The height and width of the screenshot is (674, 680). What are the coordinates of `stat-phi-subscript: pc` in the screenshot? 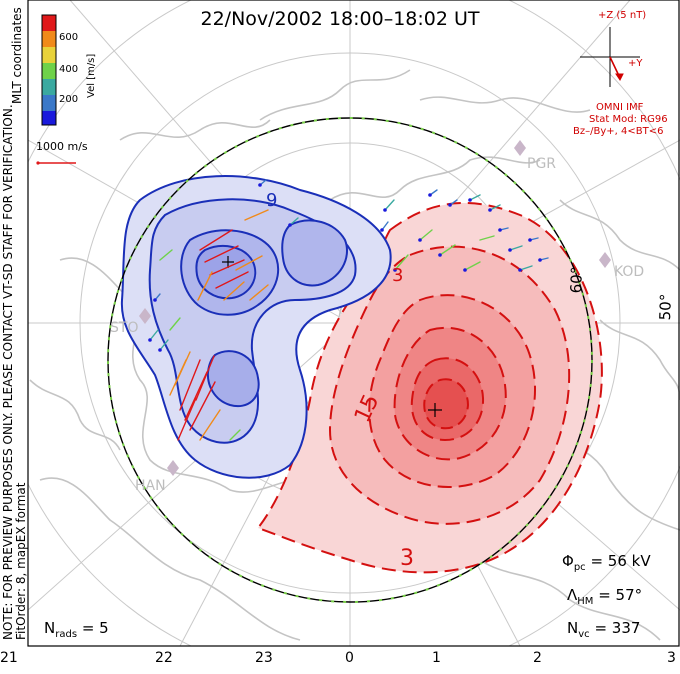 It's located at (579, 567).